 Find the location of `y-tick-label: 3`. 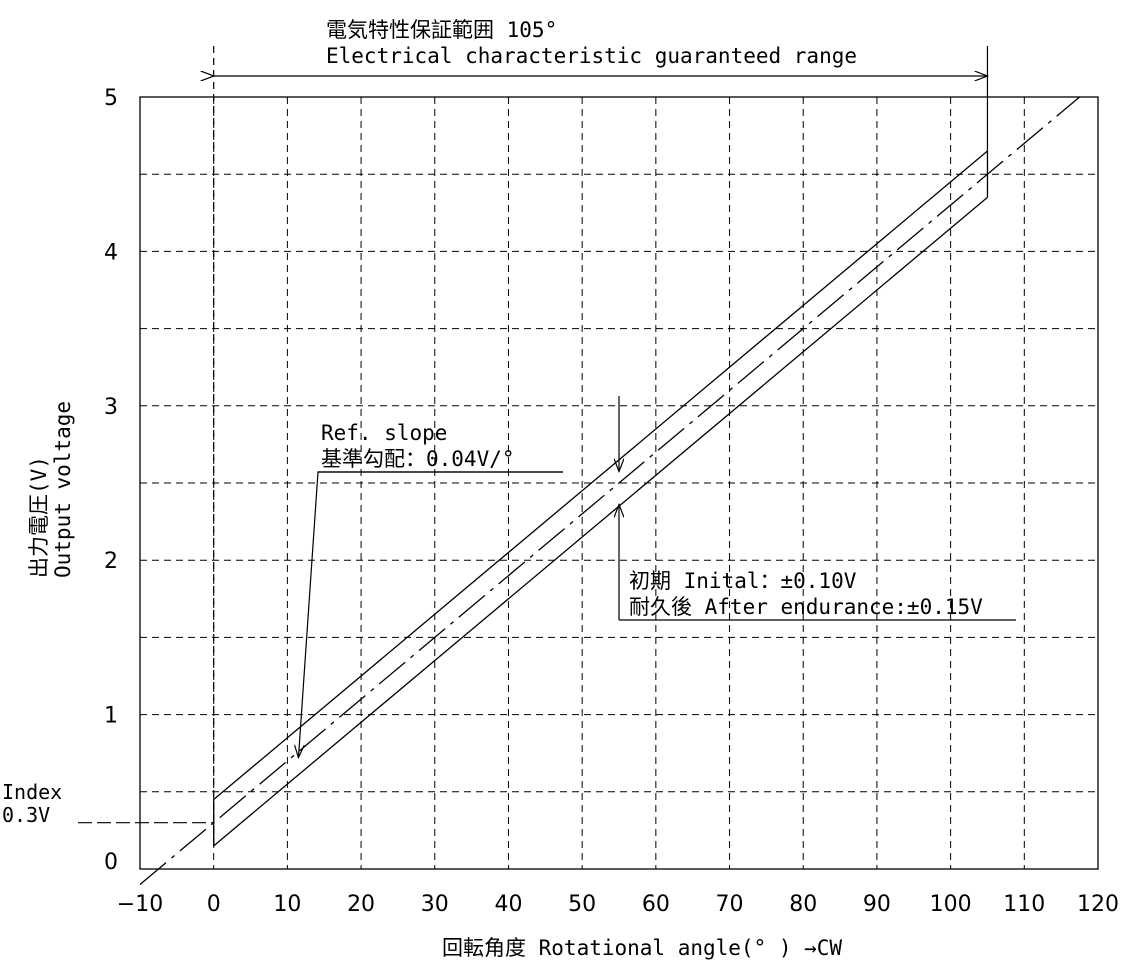

y-tick-label: 3 is located at coordinates (111, 407).